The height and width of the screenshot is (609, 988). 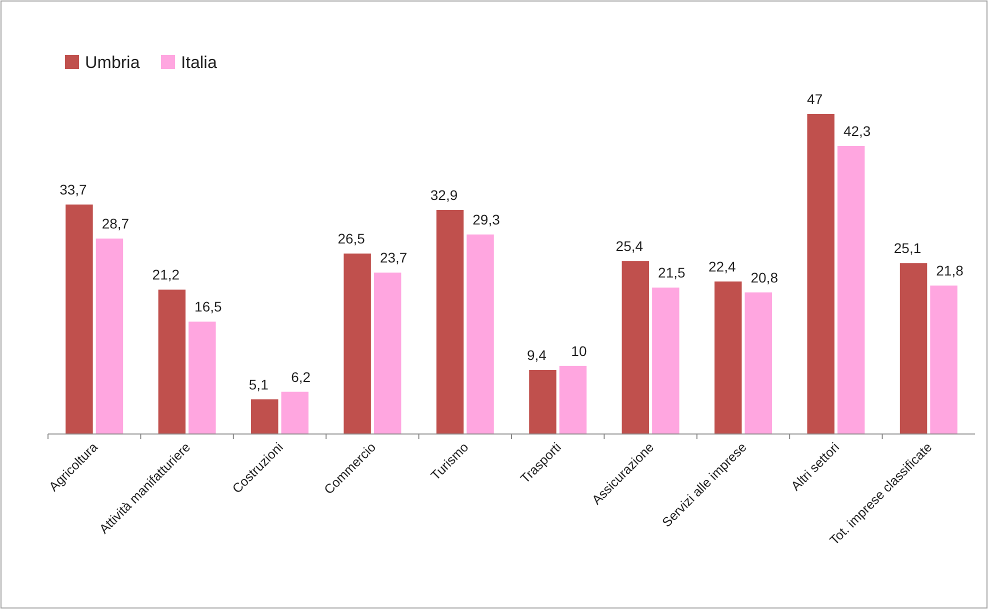 I want to click on data-label: 23,7, so click(x=394, y=258).